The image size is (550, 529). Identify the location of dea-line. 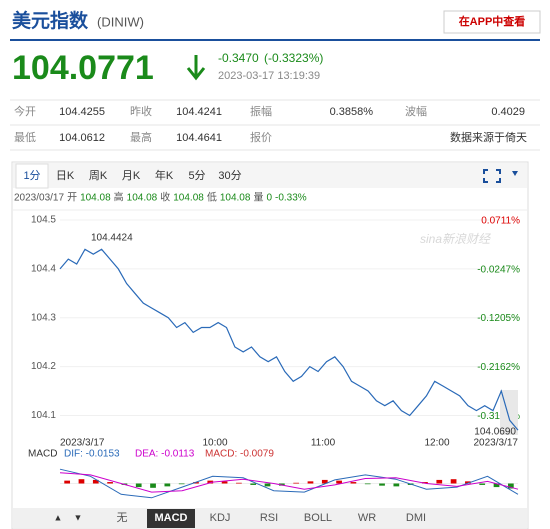
(289, 482).